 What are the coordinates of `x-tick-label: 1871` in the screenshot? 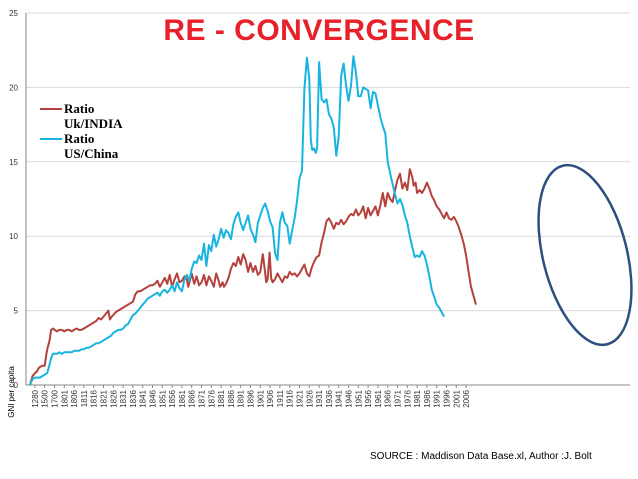 It's located at (202, 398).